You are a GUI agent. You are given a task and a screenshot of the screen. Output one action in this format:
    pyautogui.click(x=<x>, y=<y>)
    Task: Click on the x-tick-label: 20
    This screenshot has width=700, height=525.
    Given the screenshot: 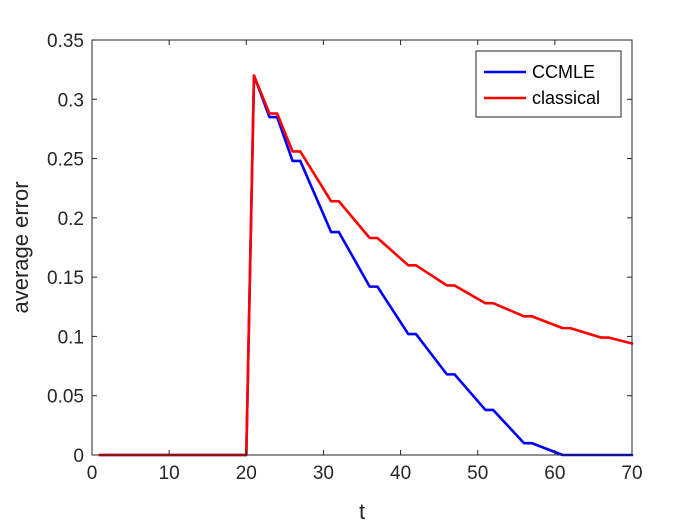 What is the action you would take?
    pyautogui.click(x=246, y=473)
    